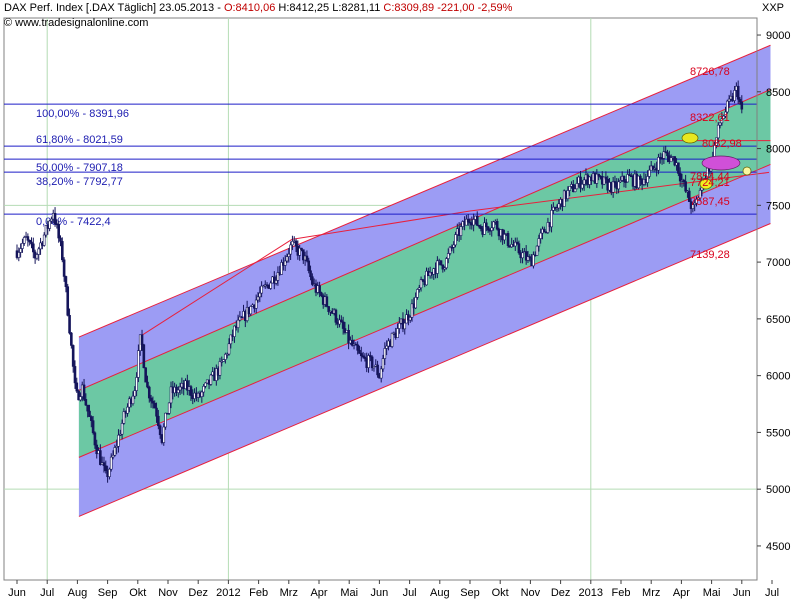 Image resolution: width=800 pixels, height=600 pixels. I want to click on symbol-label: XXP, so click(773, 8).